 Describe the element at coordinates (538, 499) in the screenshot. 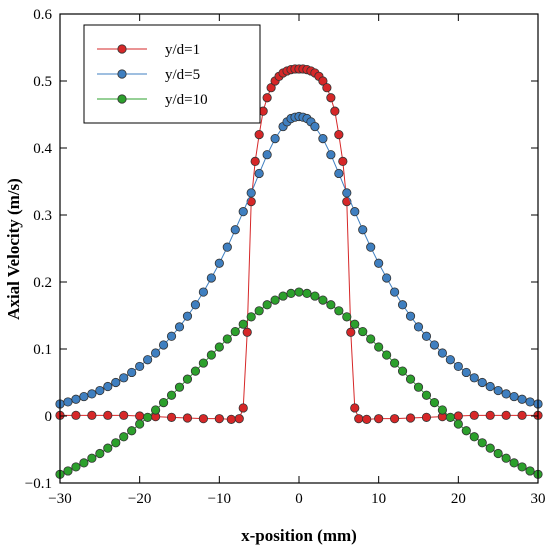

I see `x-tick-label: 30` at that location.